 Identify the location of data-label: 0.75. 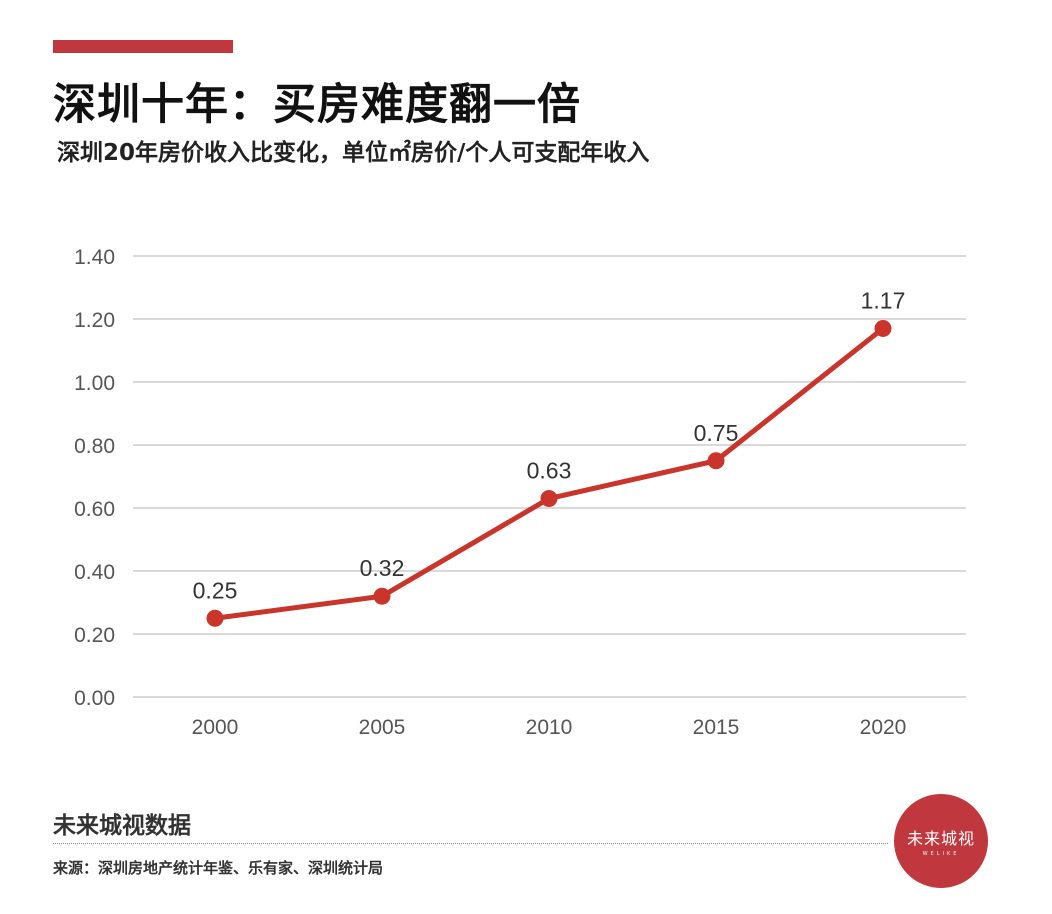
(716, 433).